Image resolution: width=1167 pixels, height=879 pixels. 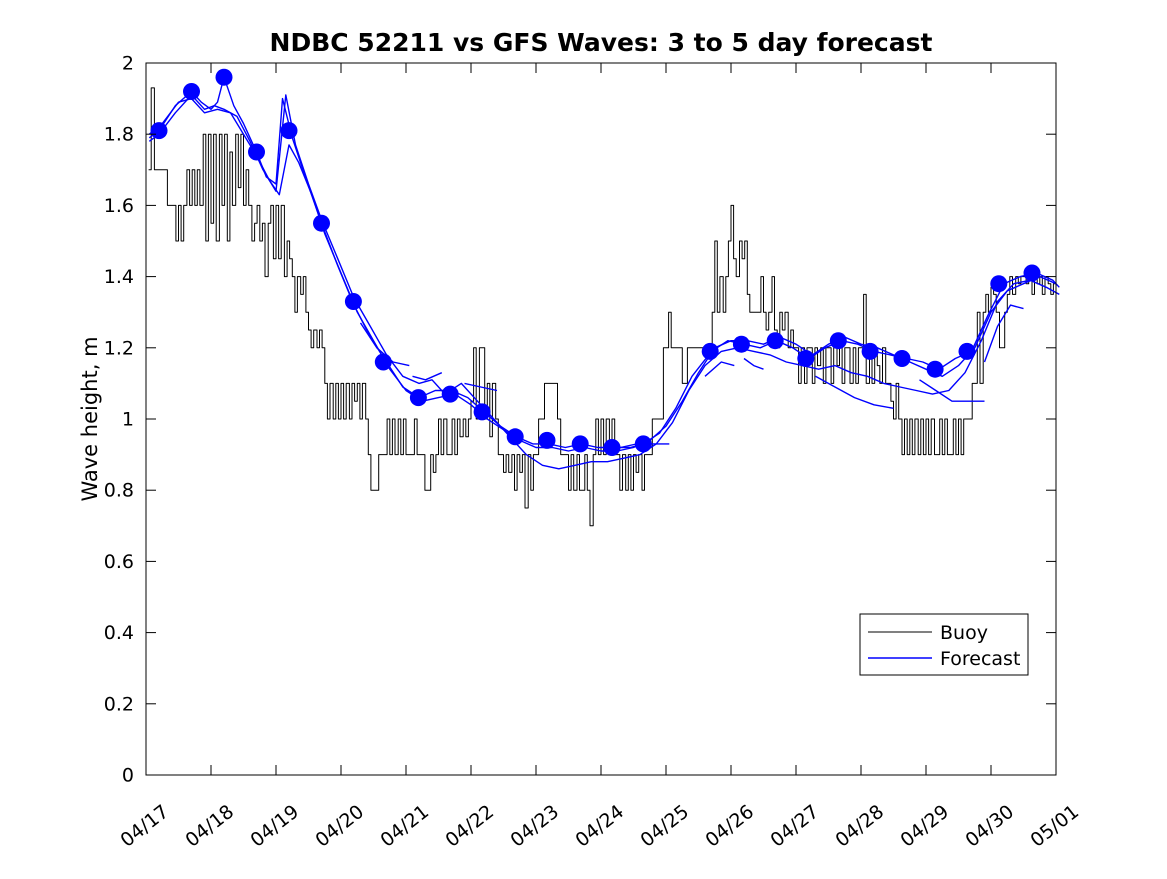 What do you see at coordinates (964, 633) in the screenshot?
I see `legend-buoy-label: Buoy` at bounding box center [964, 633].